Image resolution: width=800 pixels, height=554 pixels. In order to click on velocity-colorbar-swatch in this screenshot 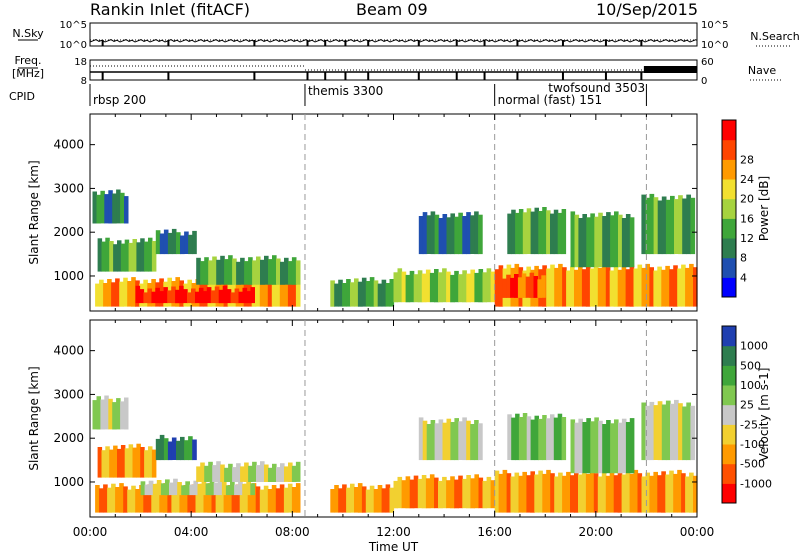, I will do `click(729, 336)`.